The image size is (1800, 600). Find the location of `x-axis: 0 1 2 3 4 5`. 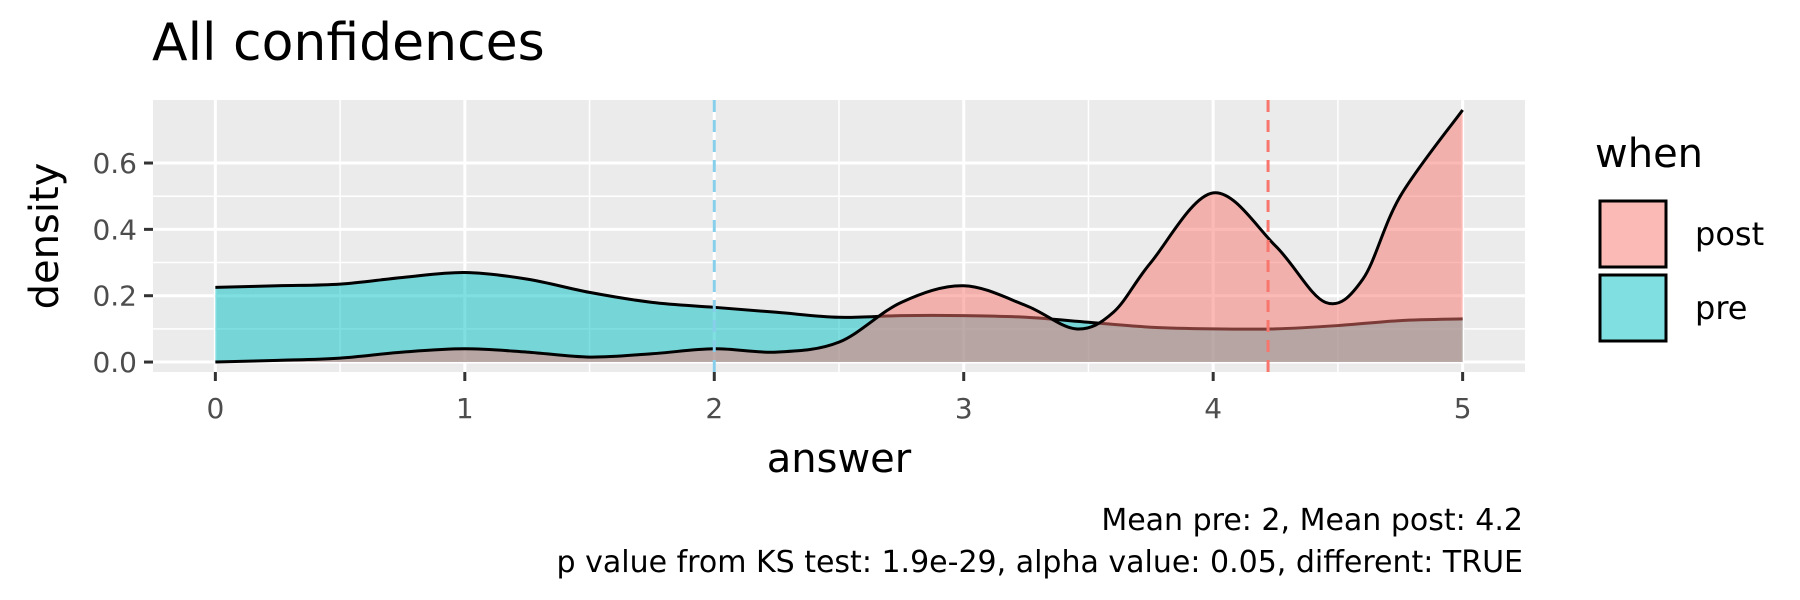

x-axis: 0 1 2 3 4 5 is located at coordinates (839, 398).